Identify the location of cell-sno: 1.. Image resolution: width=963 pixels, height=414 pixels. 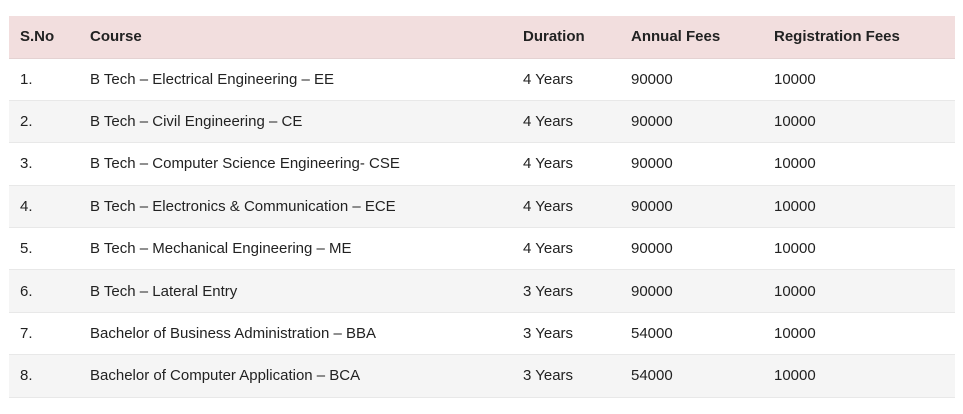
(44, 79).